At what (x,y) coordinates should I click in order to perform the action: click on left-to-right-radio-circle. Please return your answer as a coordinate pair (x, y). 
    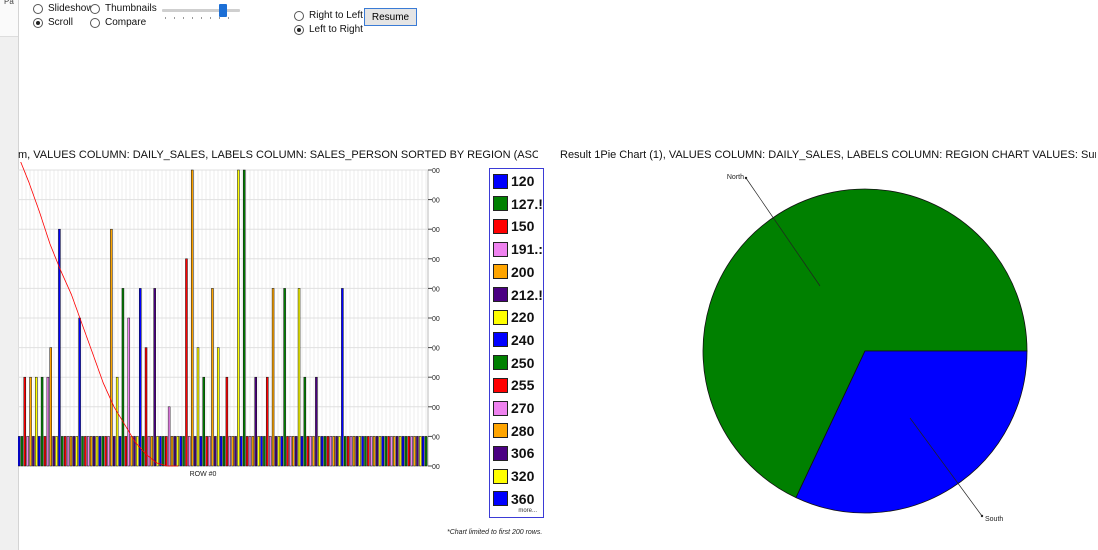
    Looking at the image, I should click on (299, 29).